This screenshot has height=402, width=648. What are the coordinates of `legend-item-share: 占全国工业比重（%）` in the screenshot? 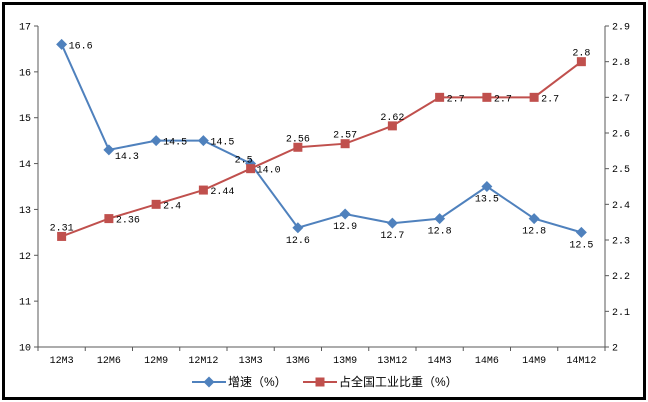 It's located at (380, 381).